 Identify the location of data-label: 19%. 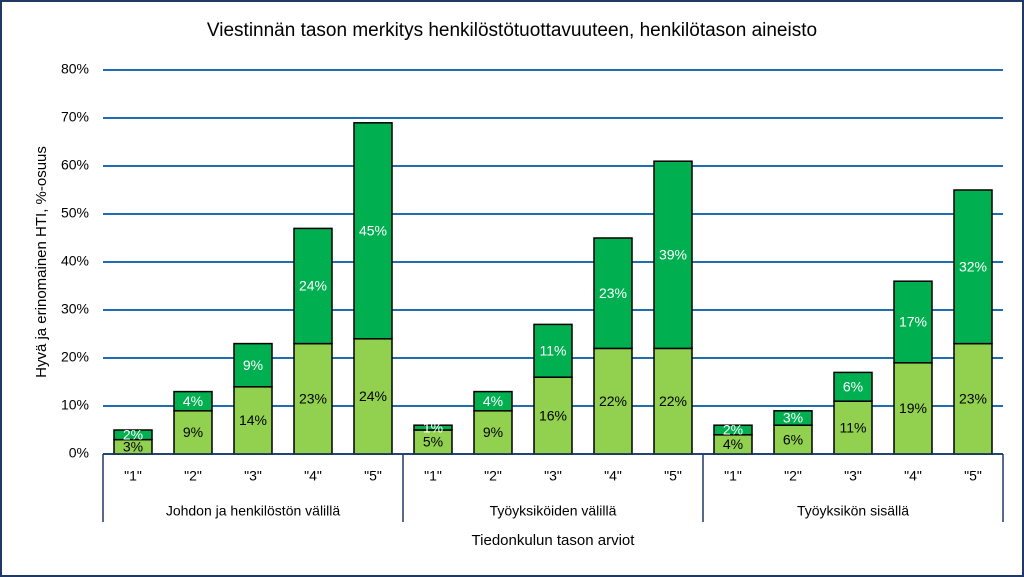
(913, 408).